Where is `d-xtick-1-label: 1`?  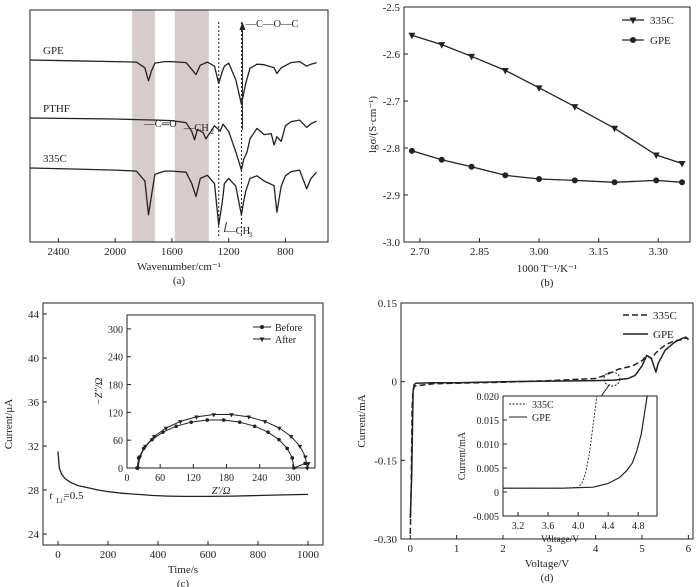 d-xtick-1-label: 1 is located at coordinates (457, 549).